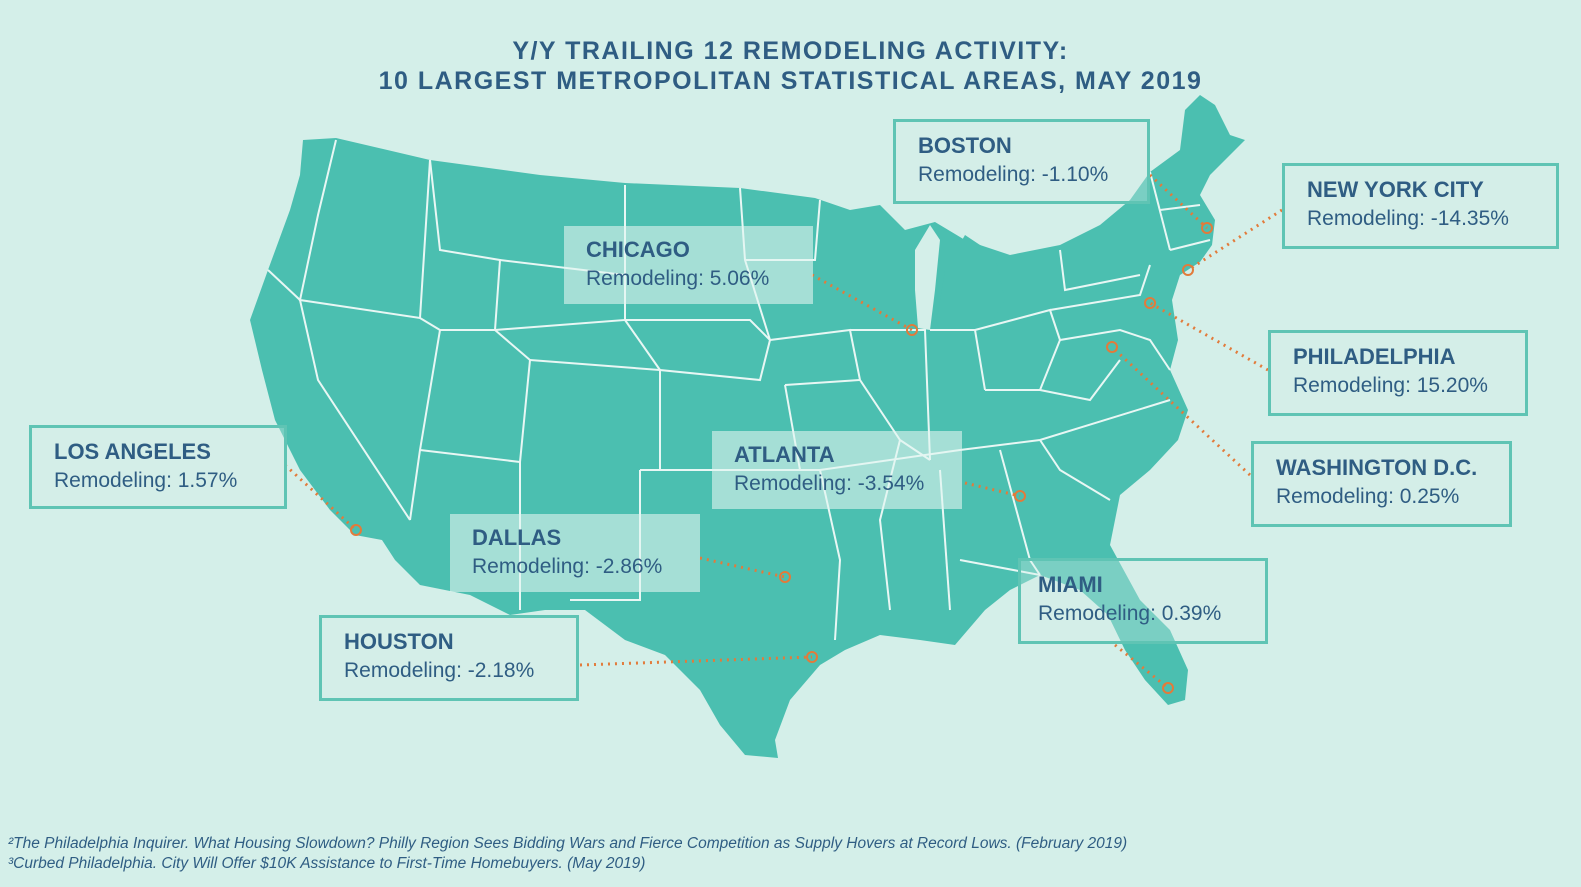  Describe the element at coordinates (1390, 385) in the screenshot. I see `remodeling-value: Remodeling: 15.20%` at that location.